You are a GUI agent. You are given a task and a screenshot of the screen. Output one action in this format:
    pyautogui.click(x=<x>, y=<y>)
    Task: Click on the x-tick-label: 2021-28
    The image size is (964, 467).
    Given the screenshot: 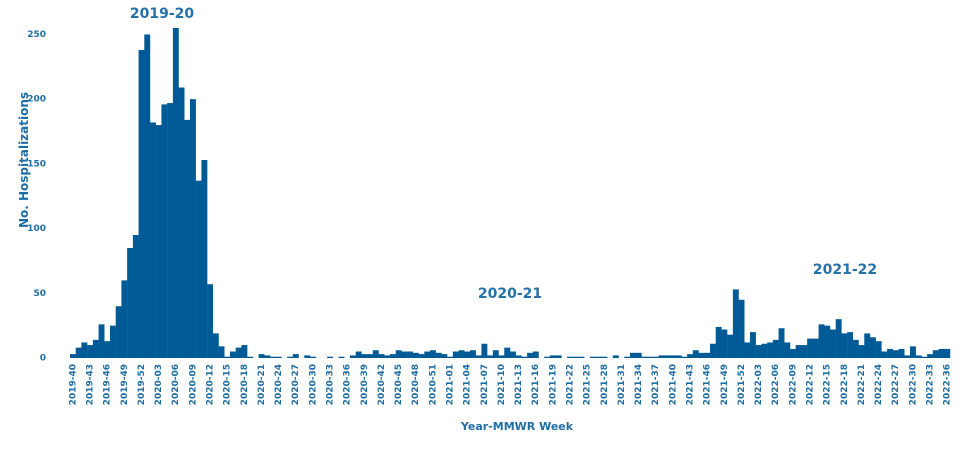 What is the action you would take?
    pyautogui.click(x=605, y=384)
    